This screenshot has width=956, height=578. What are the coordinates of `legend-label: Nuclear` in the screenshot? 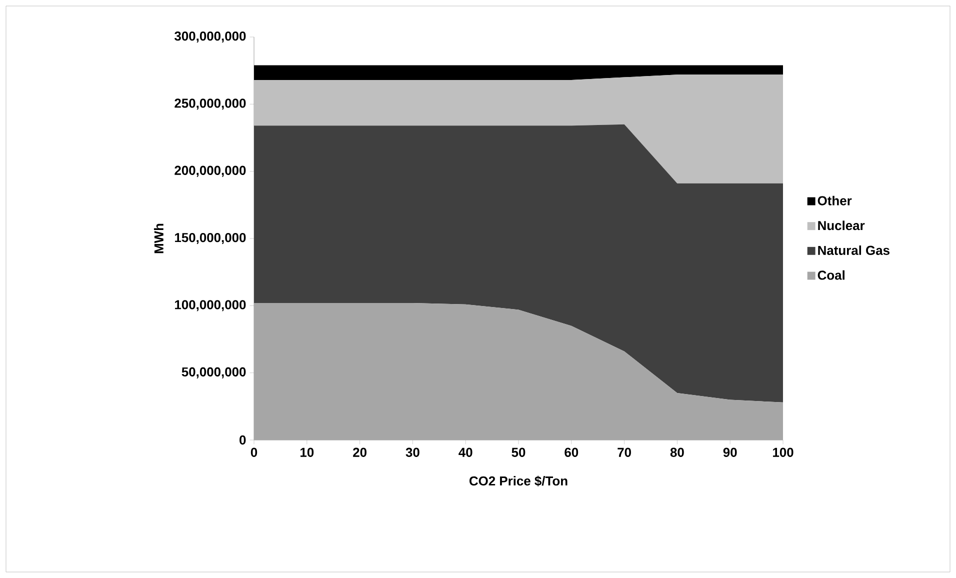 It's located at (841, 225).